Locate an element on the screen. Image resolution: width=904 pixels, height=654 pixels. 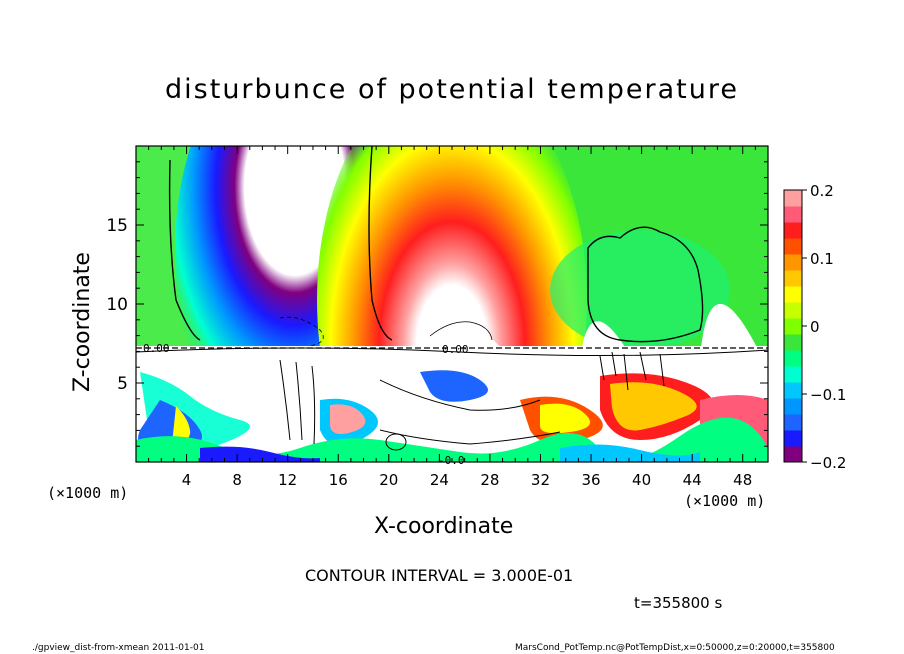
x-unit-right: (×1000 m) is located at coordinates (725, 501).